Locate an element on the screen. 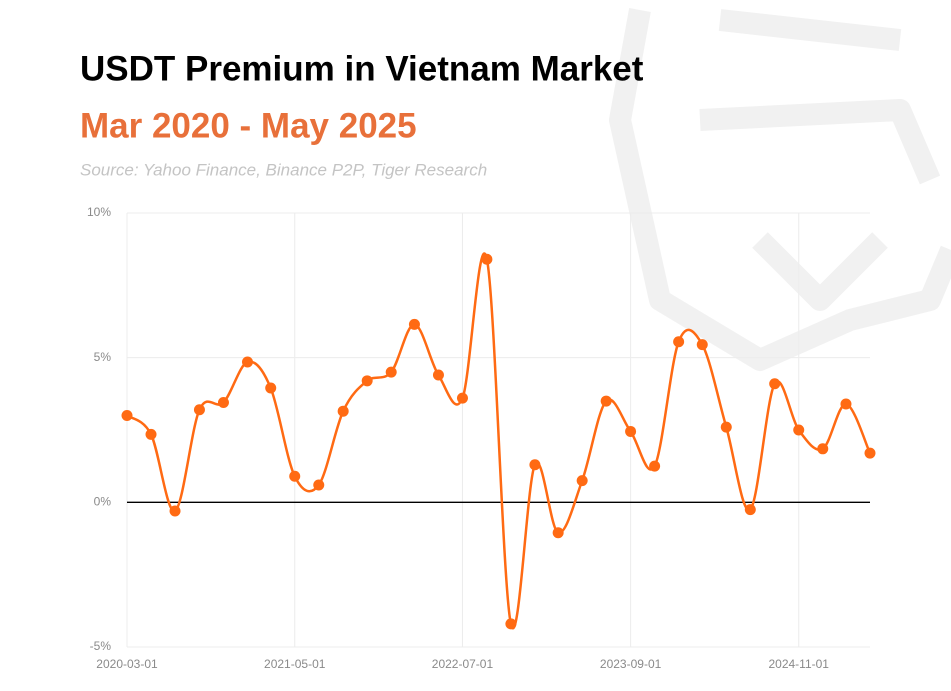  x-tick-label: 2023-09-01 is located at coordinates (631, 664).